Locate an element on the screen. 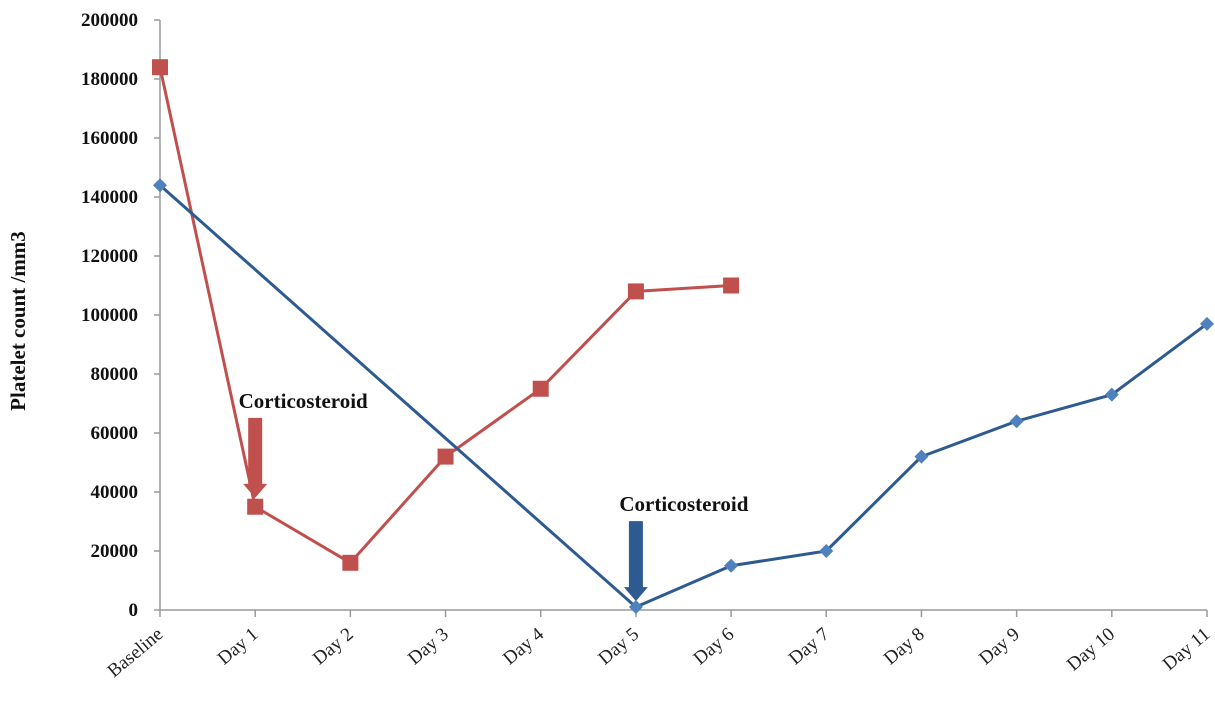  x-tick-label: Day 3 is located at coordinates (428, 647).